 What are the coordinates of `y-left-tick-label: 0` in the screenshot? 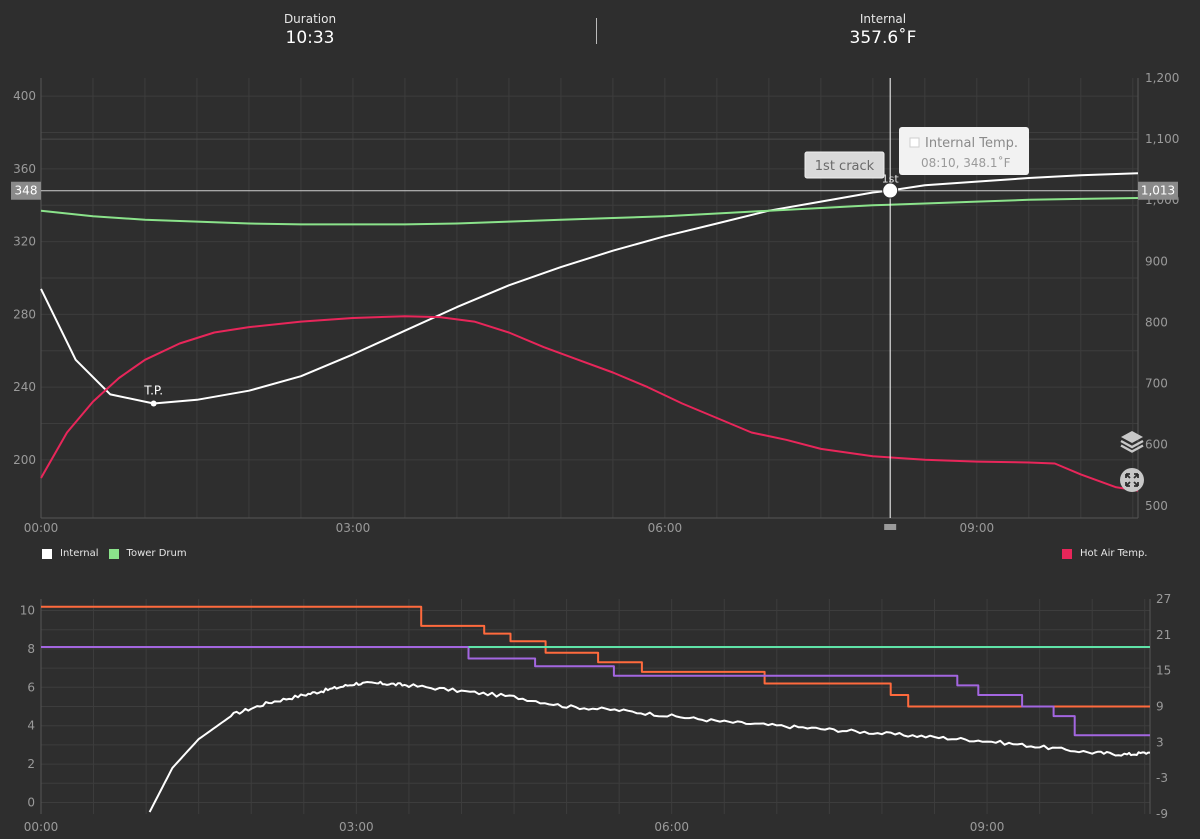 It's located at (31, 802).